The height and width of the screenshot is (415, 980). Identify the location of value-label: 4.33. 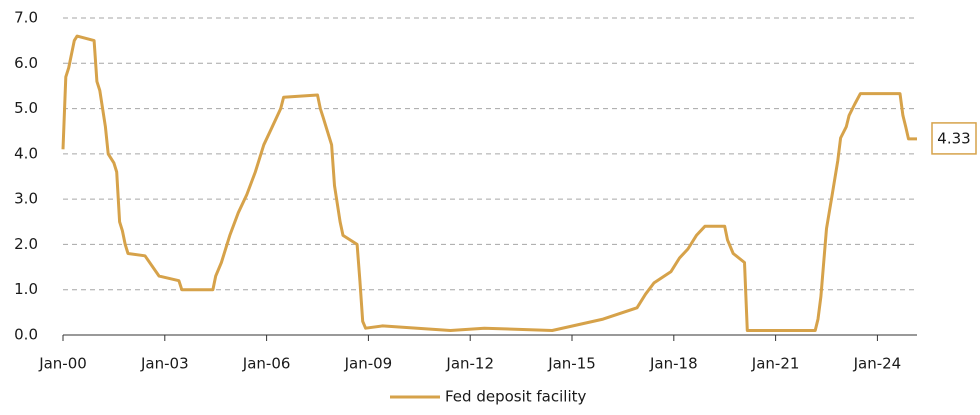
(953, 138).